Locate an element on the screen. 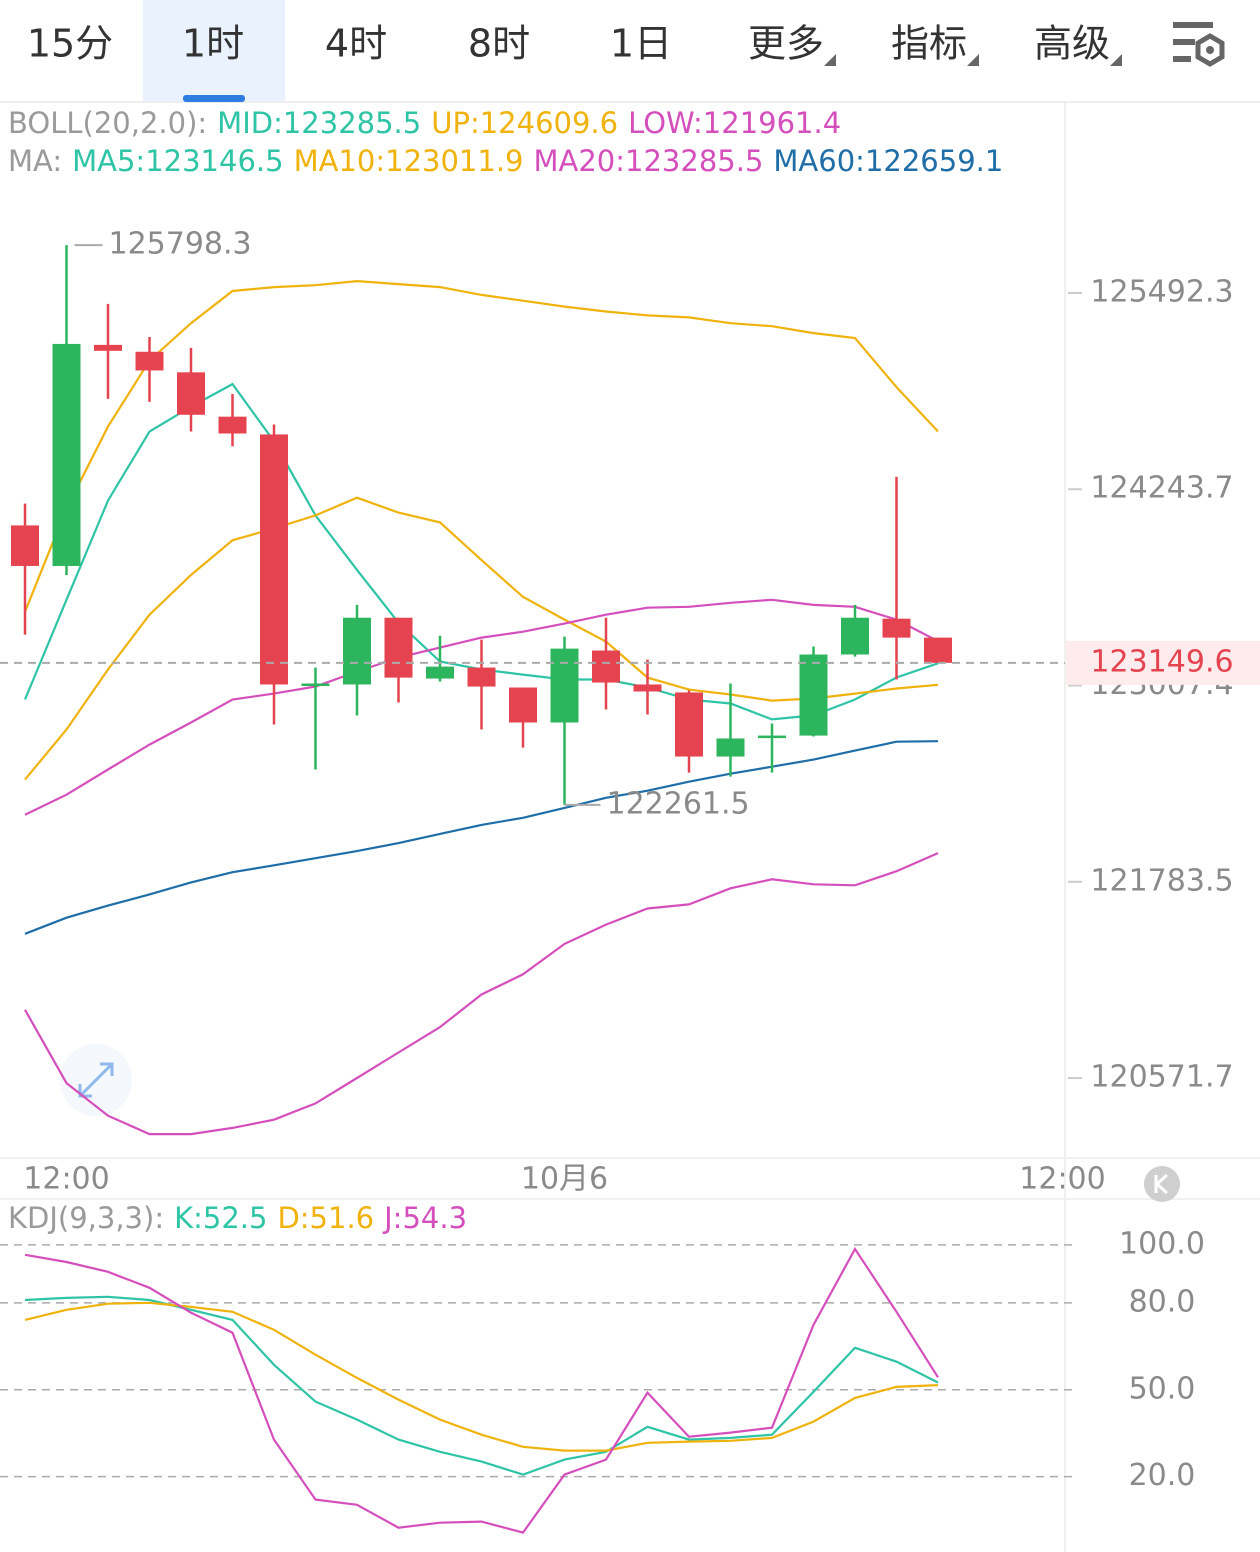 The height and width of the screenshot is (1552, 1260). x-tick-label: 10月6 is located at coordinates (564, 1179).